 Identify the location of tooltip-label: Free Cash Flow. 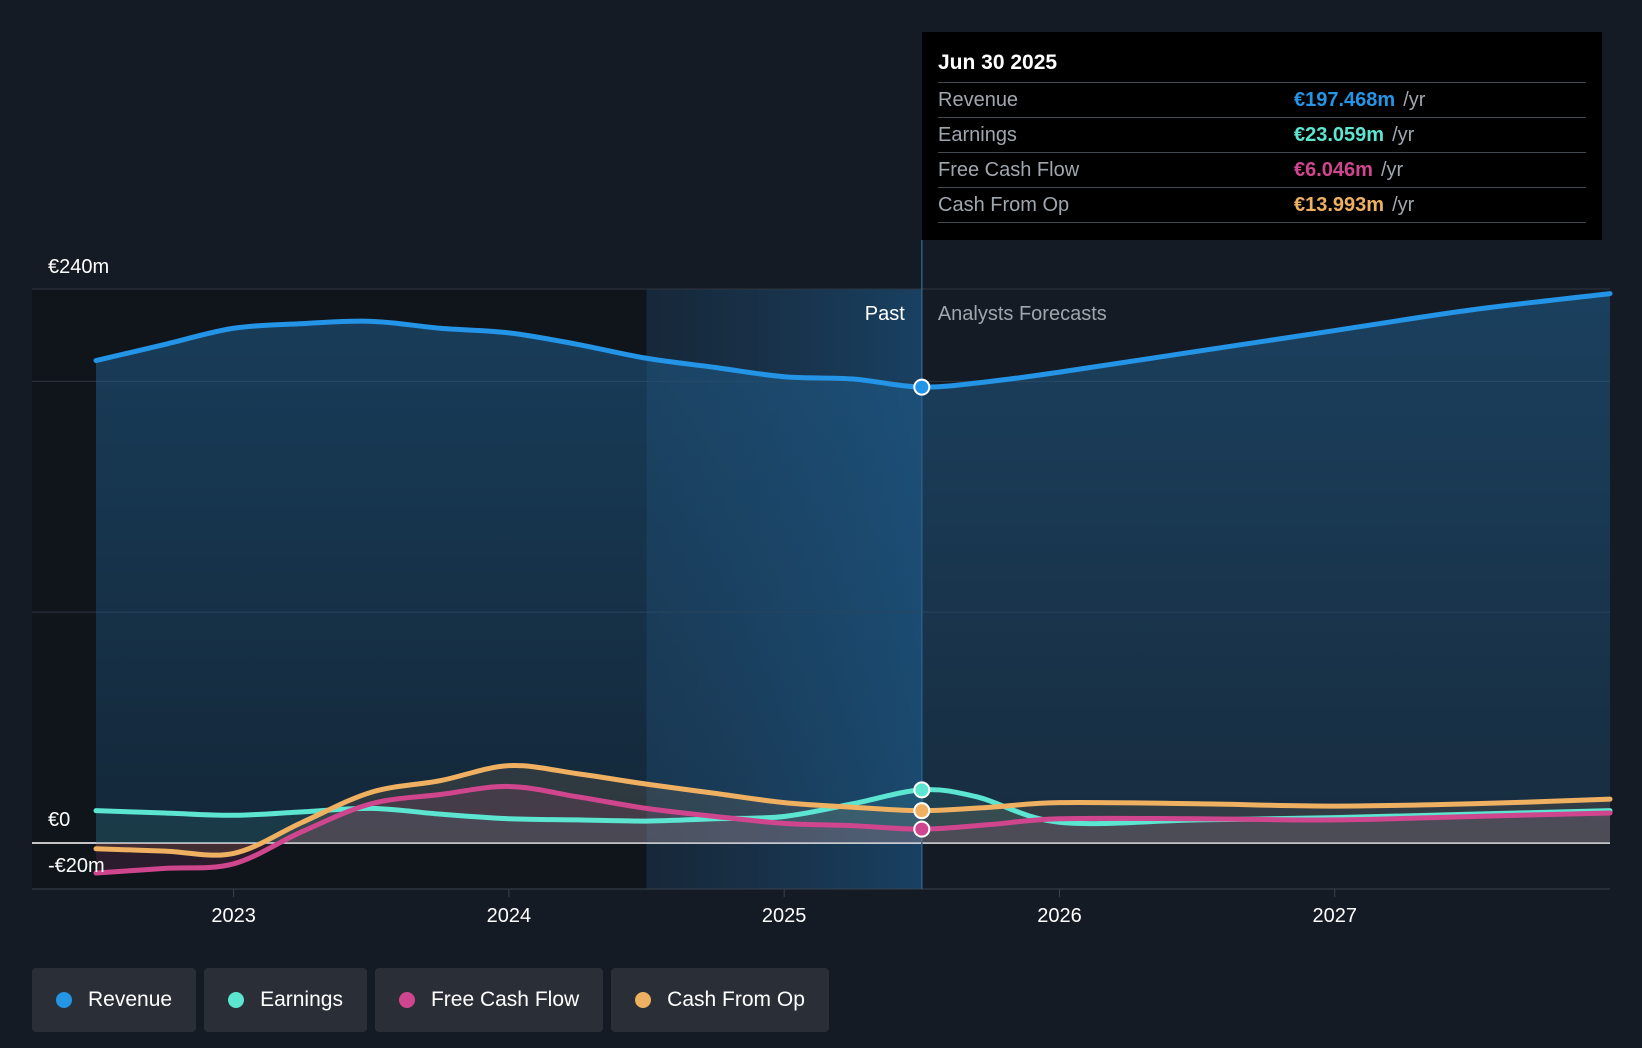
(1009, 169).